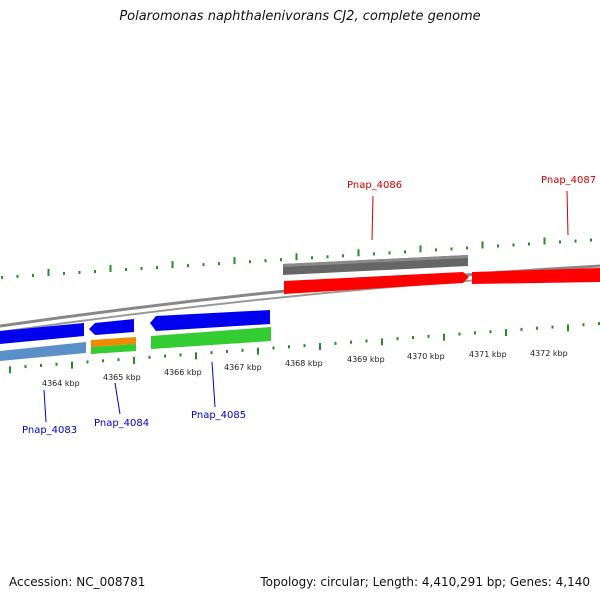 The image size is (600, 604). What do you see at coordinates (568, 180) in the screenshot?
I see `gene-label: Pnap_4087` at bounding box center [568, 180].